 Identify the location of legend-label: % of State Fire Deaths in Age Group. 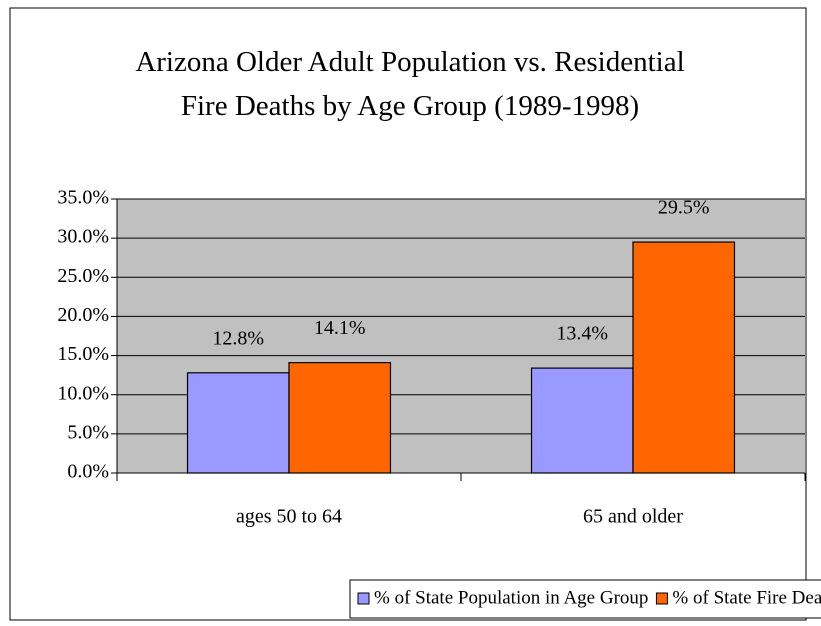
(746, 597).